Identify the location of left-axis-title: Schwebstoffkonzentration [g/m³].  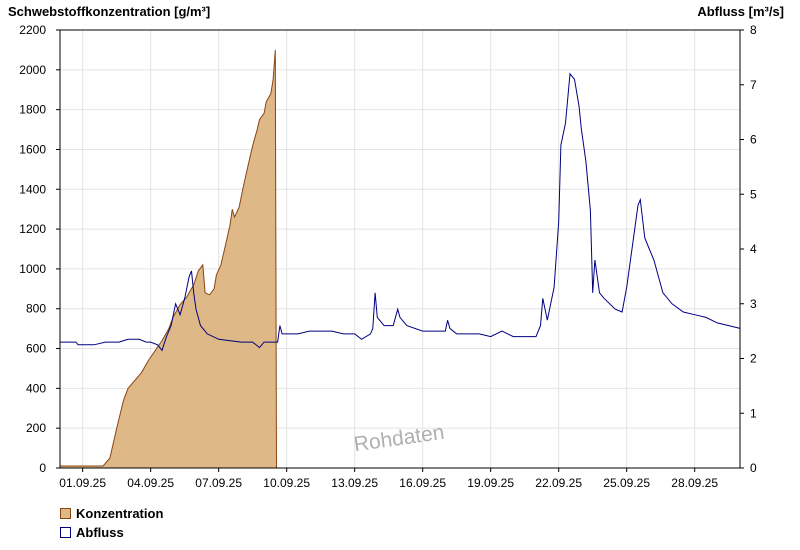
(109, 11).